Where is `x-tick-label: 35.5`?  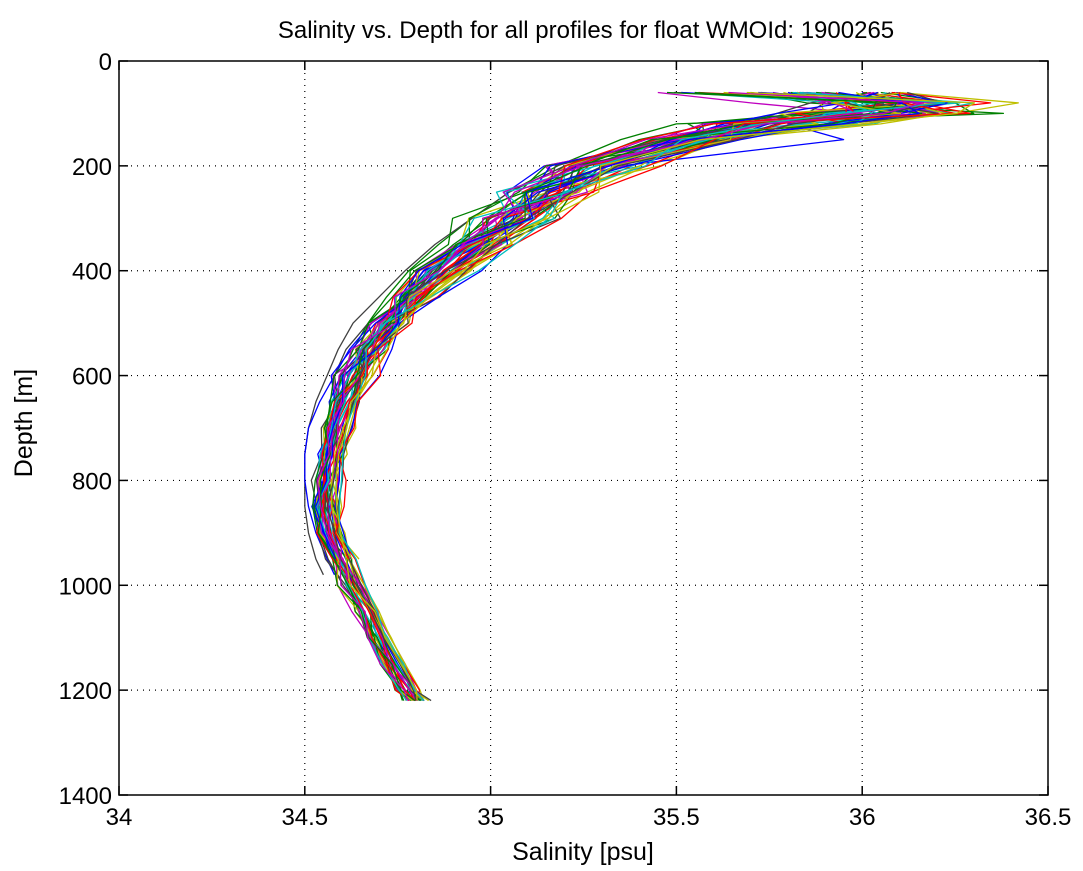
x-tick-label: 35.5 is located at coordinates (676, 817).